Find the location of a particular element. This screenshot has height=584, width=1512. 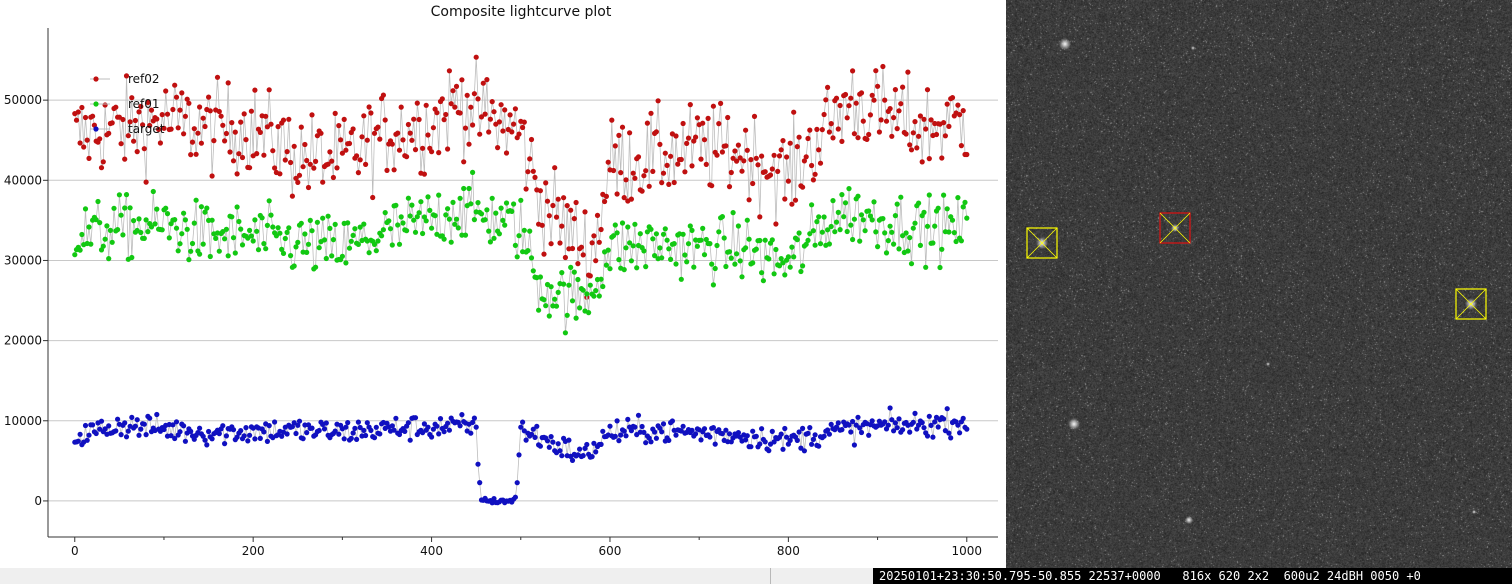

legend-label-ref02: ref02 is located at coordinates (144, 79).